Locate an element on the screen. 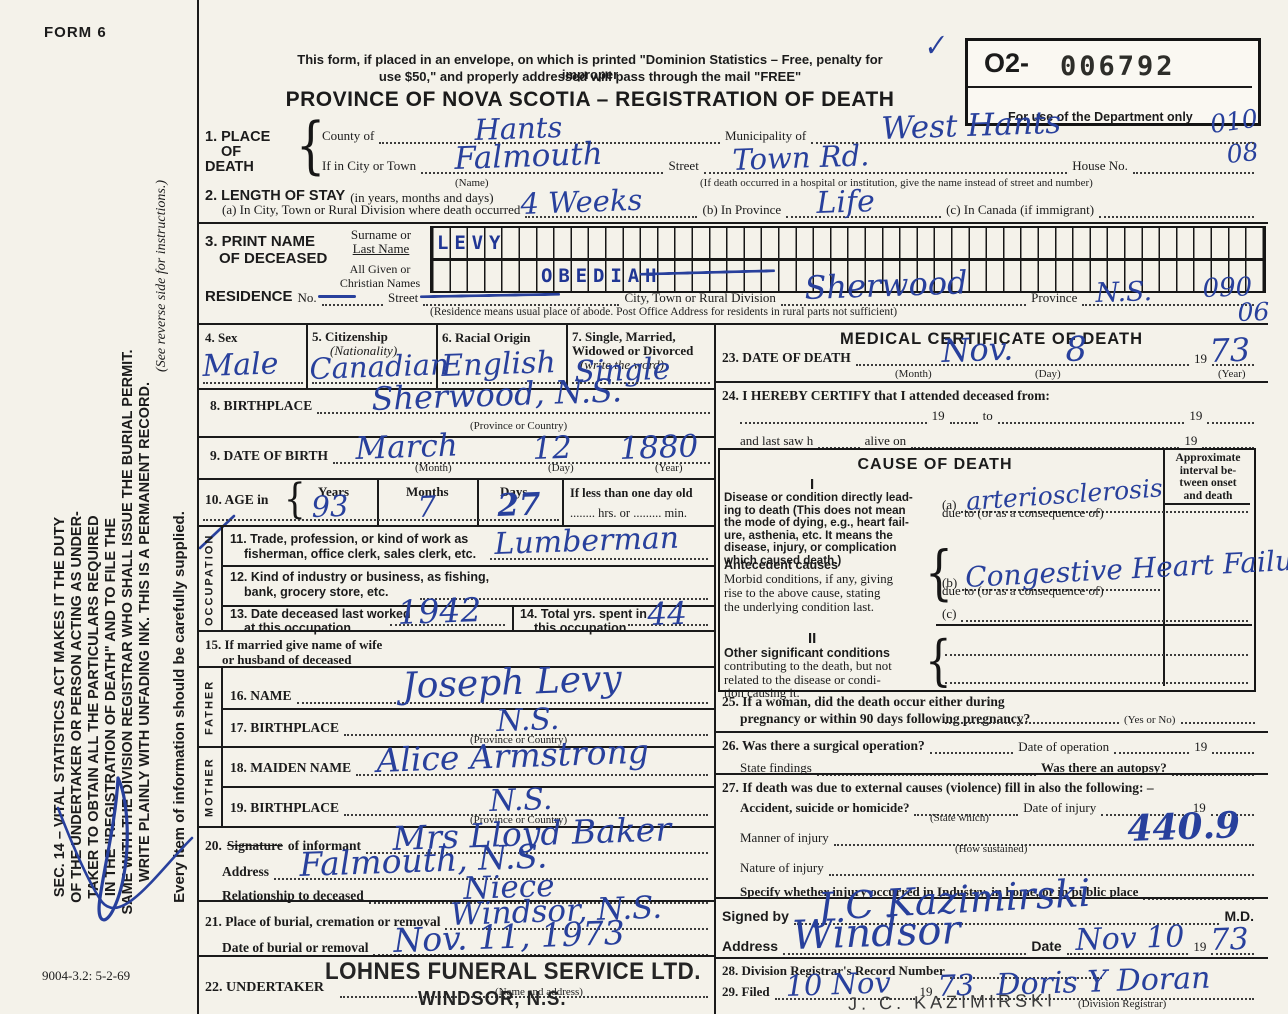 The image size is (1288, 1014). residence-label: RESIDENCE is located at coordinates (249, 296).